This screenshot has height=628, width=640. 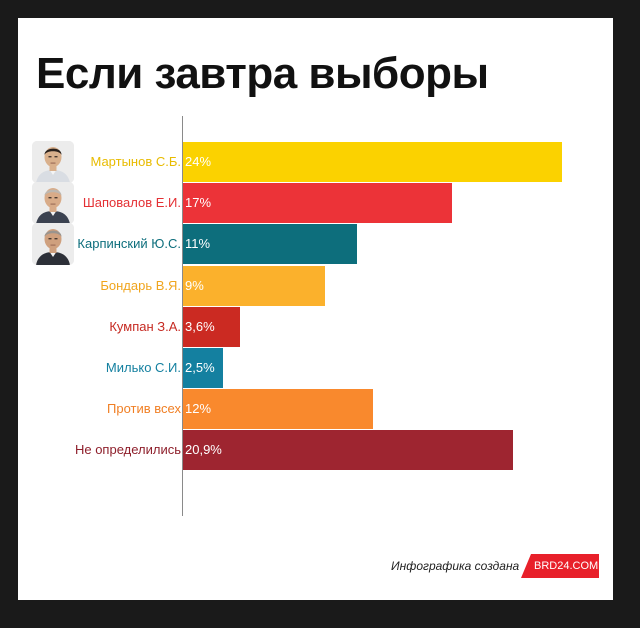 I want to click on avatar-martynov, so click(x=53, y=162).